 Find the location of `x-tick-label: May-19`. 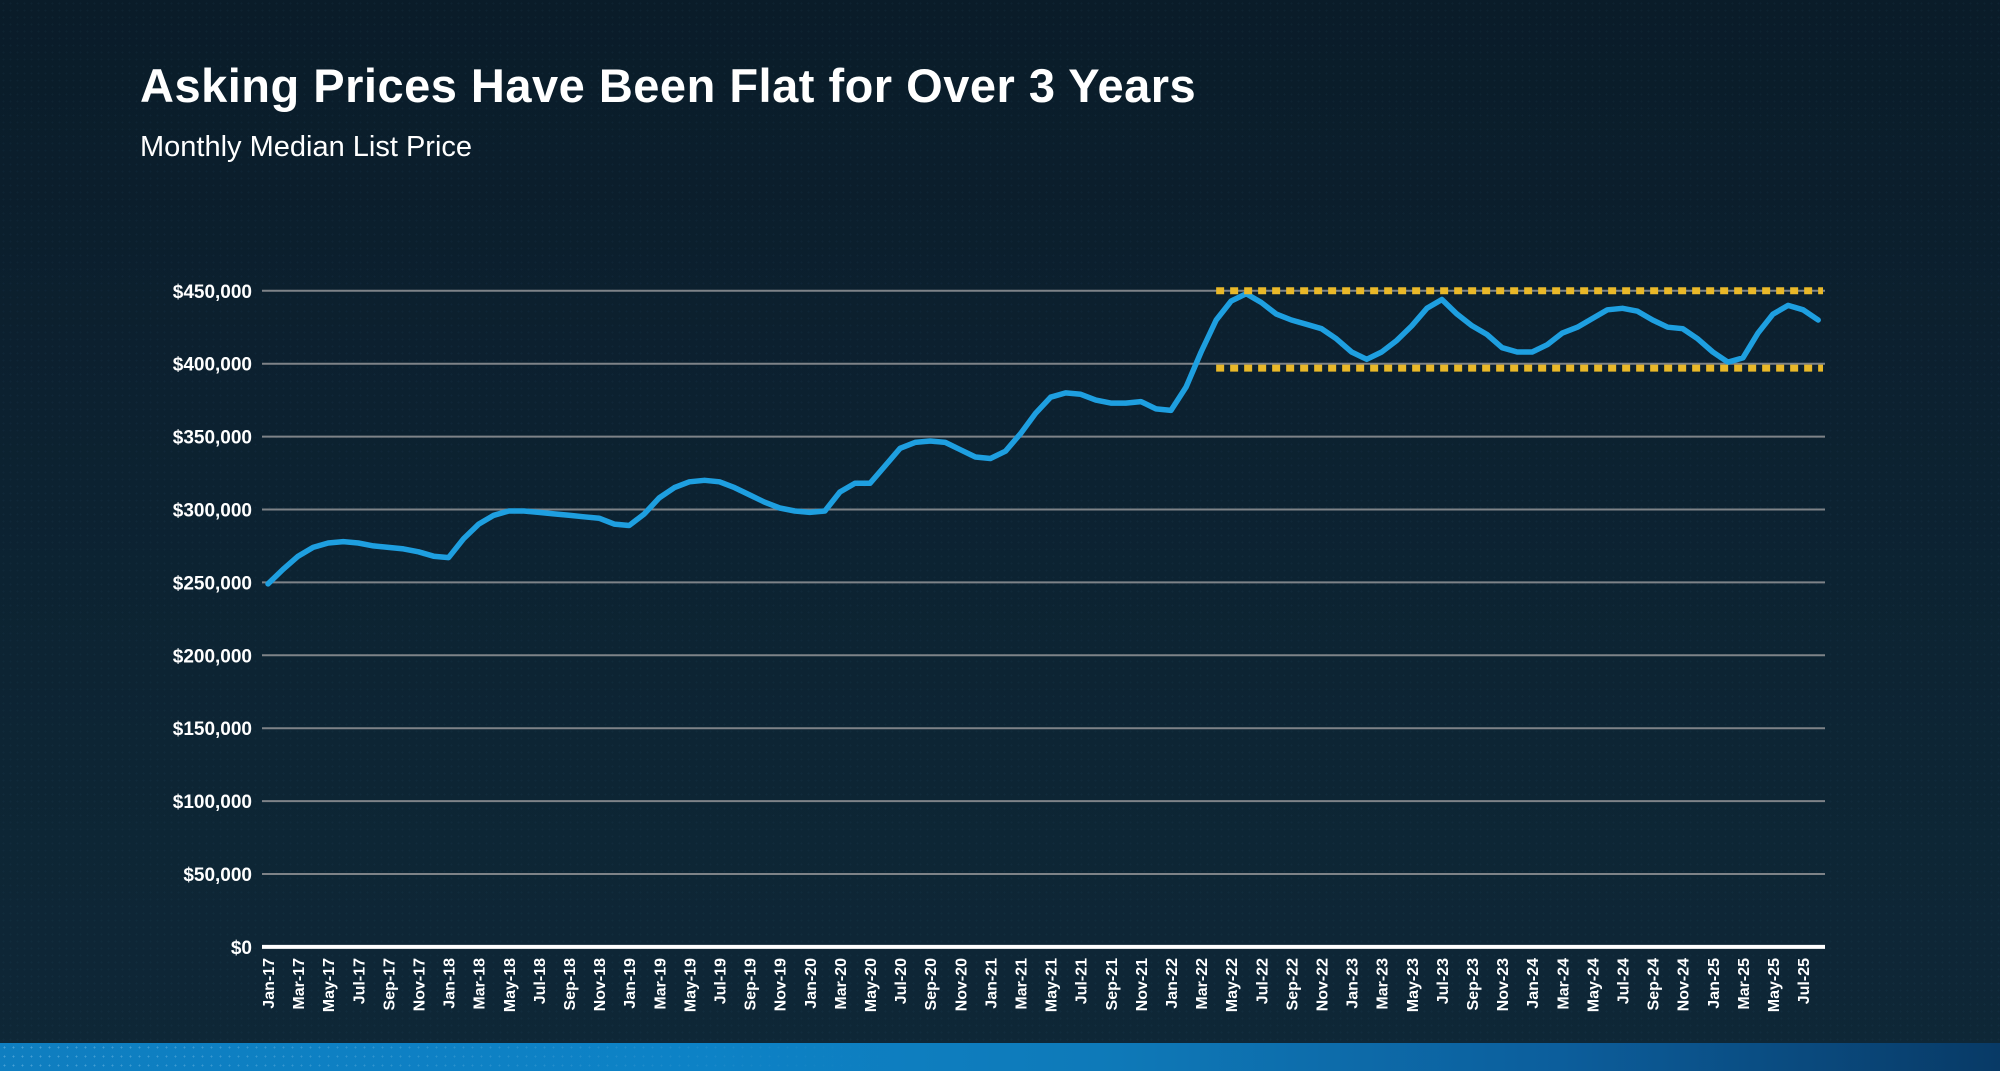

x-tick-label: May-19 is located at coordinates (690, 985).